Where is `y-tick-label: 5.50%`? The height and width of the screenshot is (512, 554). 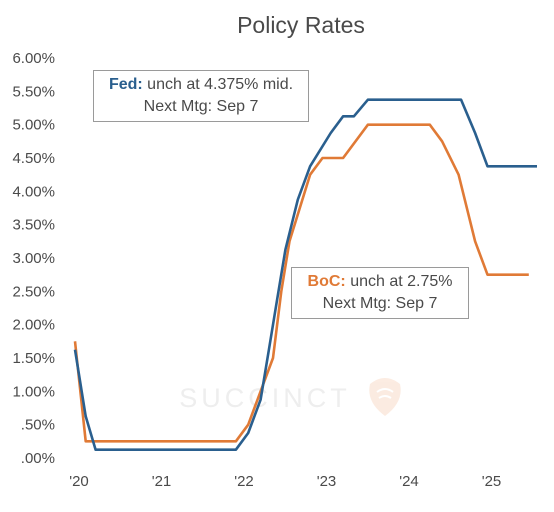 y-tick-label: 5.50% is located at coordinates (33, 91).